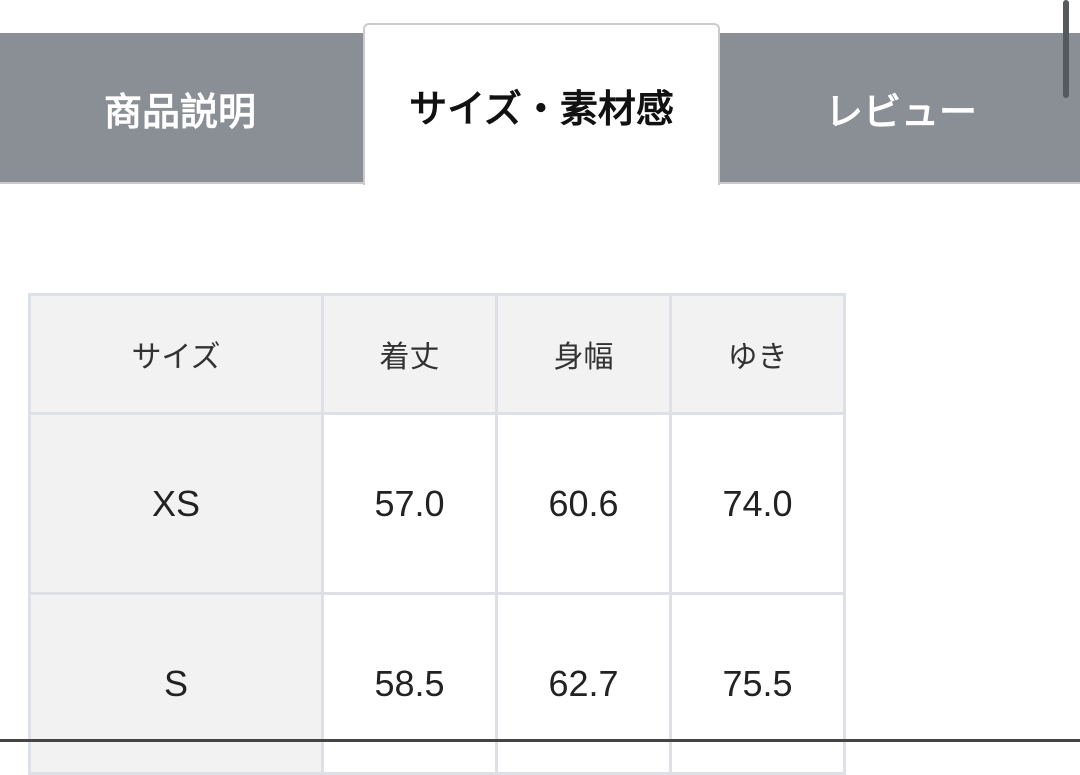  What do you see at coordinates (179, 112) in the screenshot?
I see `tab-product-description: 商品説明` at bounding box center [179, 112].